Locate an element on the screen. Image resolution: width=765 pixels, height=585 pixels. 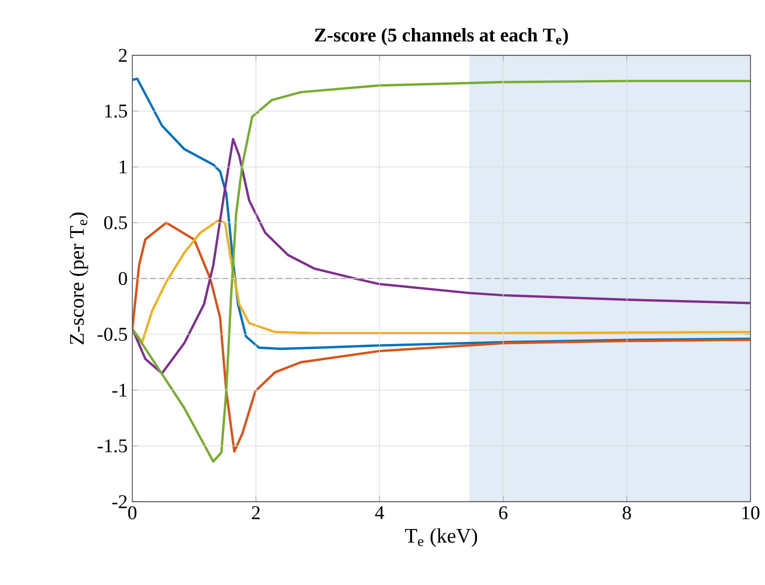
y-tick-label: -1 is located at coordinates (119, 390).